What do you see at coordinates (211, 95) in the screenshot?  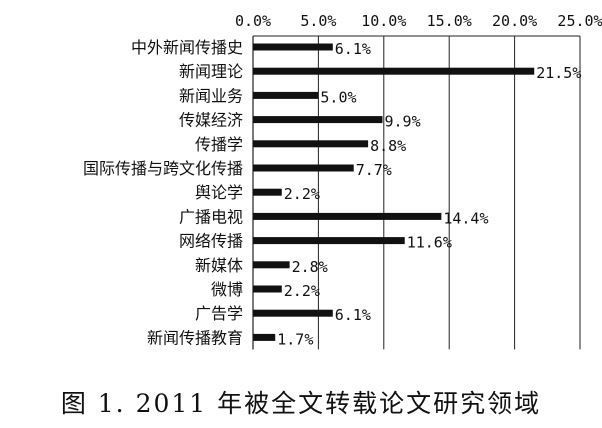 I see `category-label: 新闻业务` at bounding box center [211, 95].